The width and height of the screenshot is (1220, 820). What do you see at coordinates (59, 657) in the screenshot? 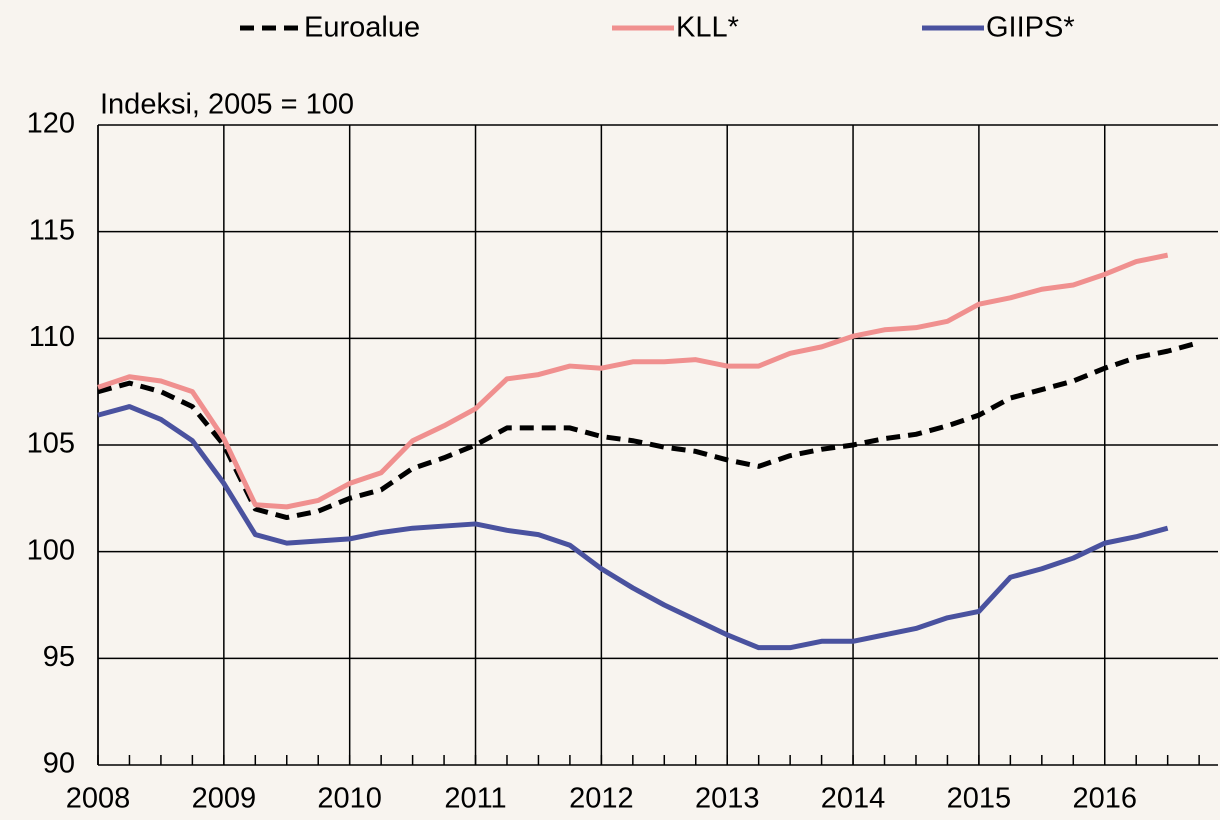
I see `y-tick-label: 95` at bounding box center [59, 657].